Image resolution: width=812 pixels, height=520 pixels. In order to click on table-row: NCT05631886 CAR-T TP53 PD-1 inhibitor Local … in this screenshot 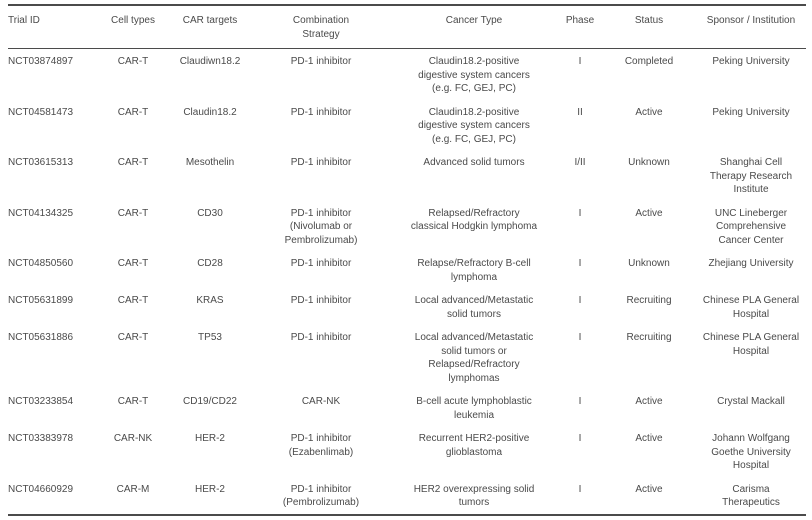, I will do `click(407, 357)`.